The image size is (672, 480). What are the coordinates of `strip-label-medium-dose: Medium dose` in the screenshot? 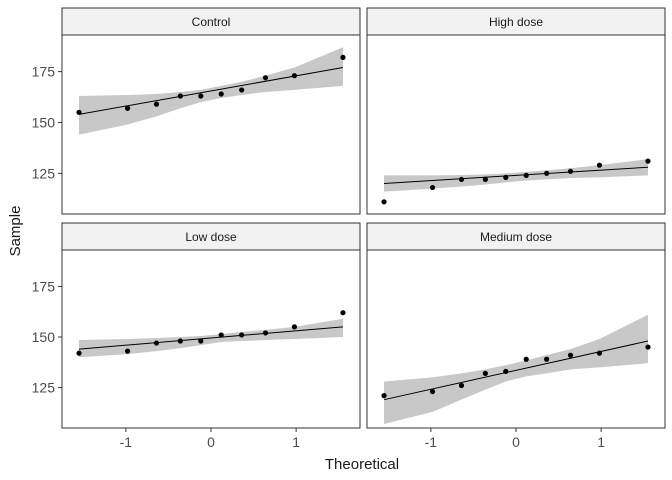 It's located at (516, 237).